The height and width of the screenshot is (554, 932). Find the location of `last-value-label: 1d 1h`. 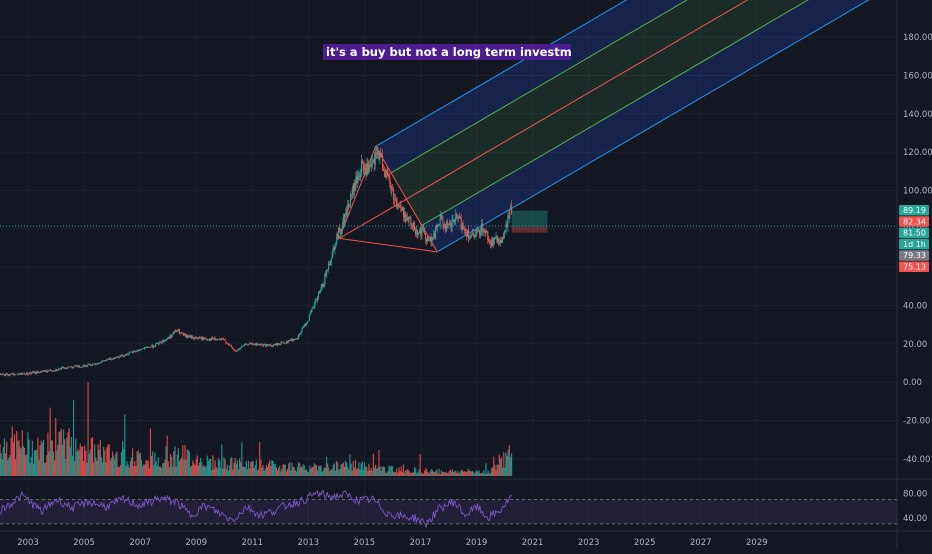

last-value-label: 1d 1h is located at coordinates (914, 244).